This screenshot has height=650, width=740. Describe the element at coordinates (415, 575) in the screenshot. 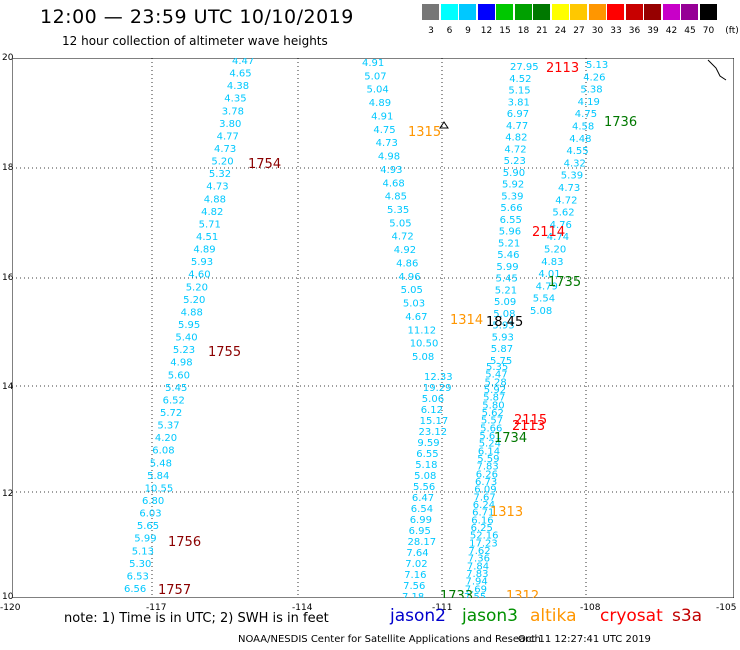

I see `swh-value: 7.16` at that location.